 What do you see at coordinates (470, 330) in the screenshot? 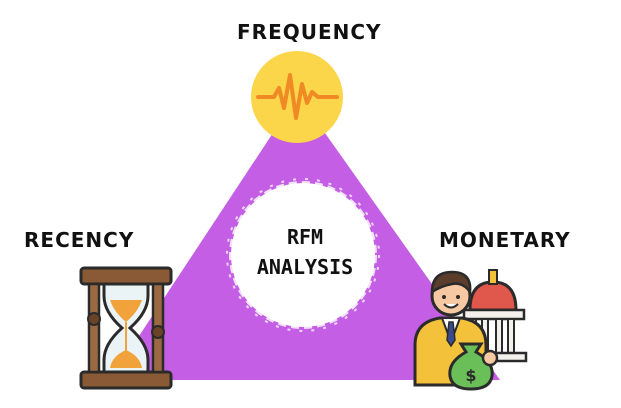
I see `businessman-money-bank-icon: $` at bounding box center [470, 330].